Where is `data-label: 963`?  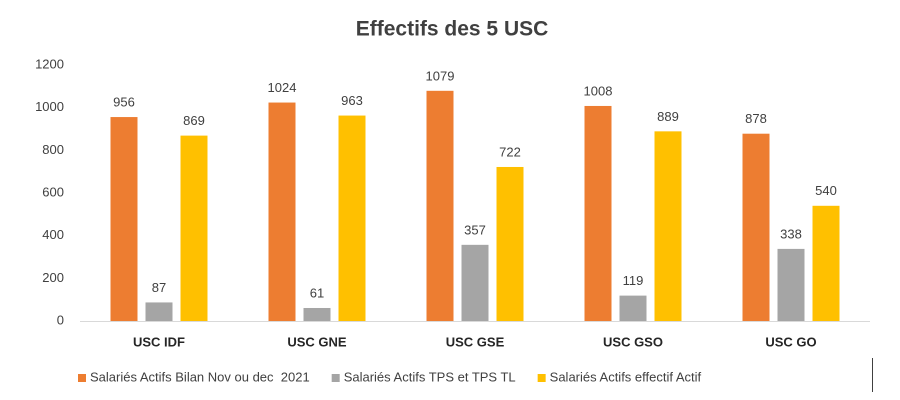
data-label: 963 is located at coordinates (352, 100).